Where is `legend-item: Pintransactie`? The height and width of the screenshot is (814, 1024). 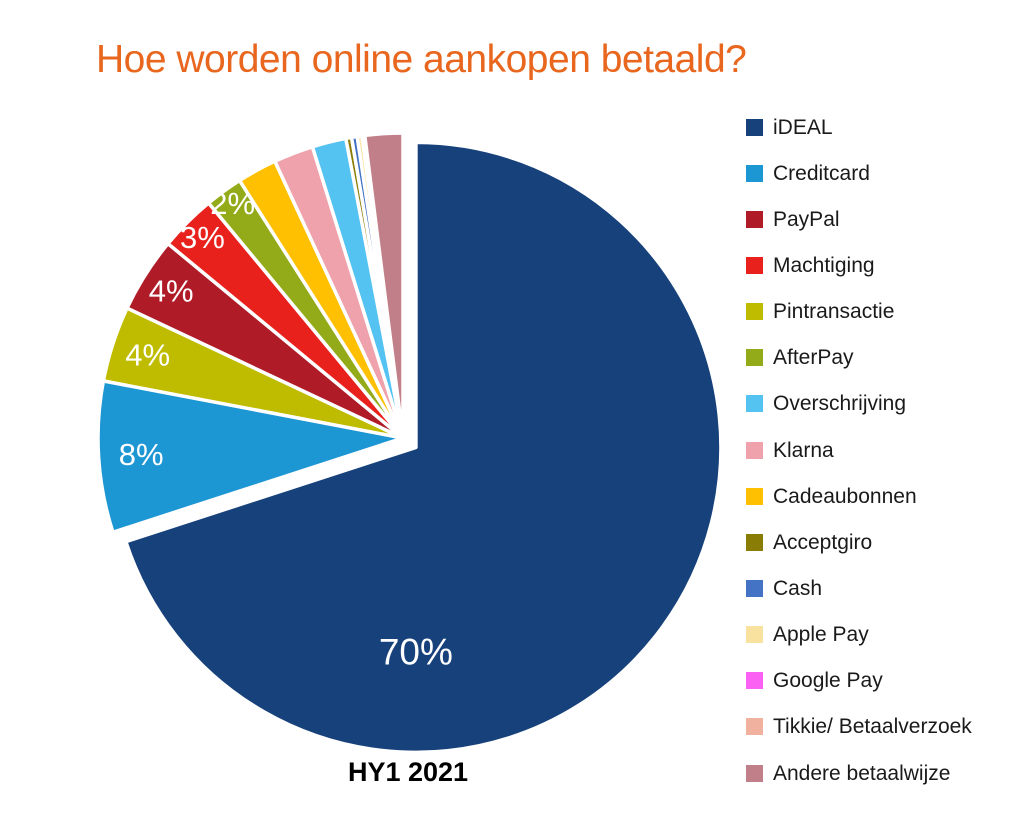 legend-item: Pintransactie is located at coordinates (859, 312).